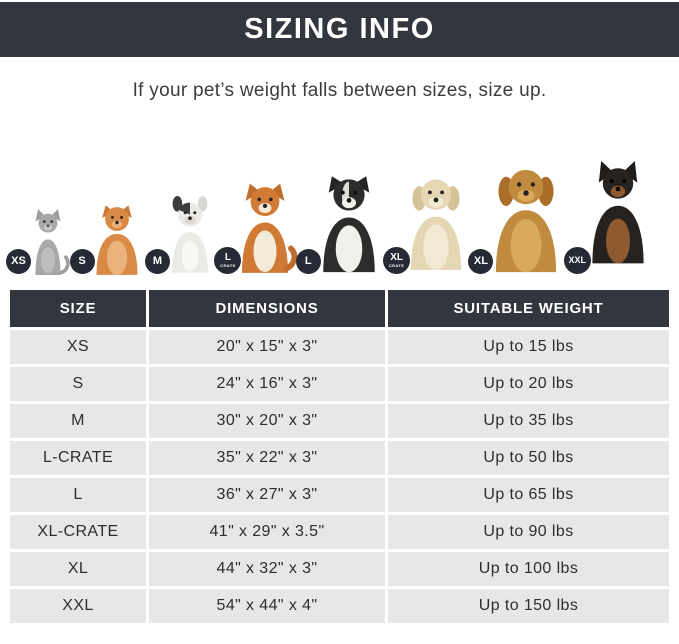 The width and height of the screenshot is (679, 644). I want to click on table-cell-dimensions: 24" x 16" x 3", so click(267, 384).